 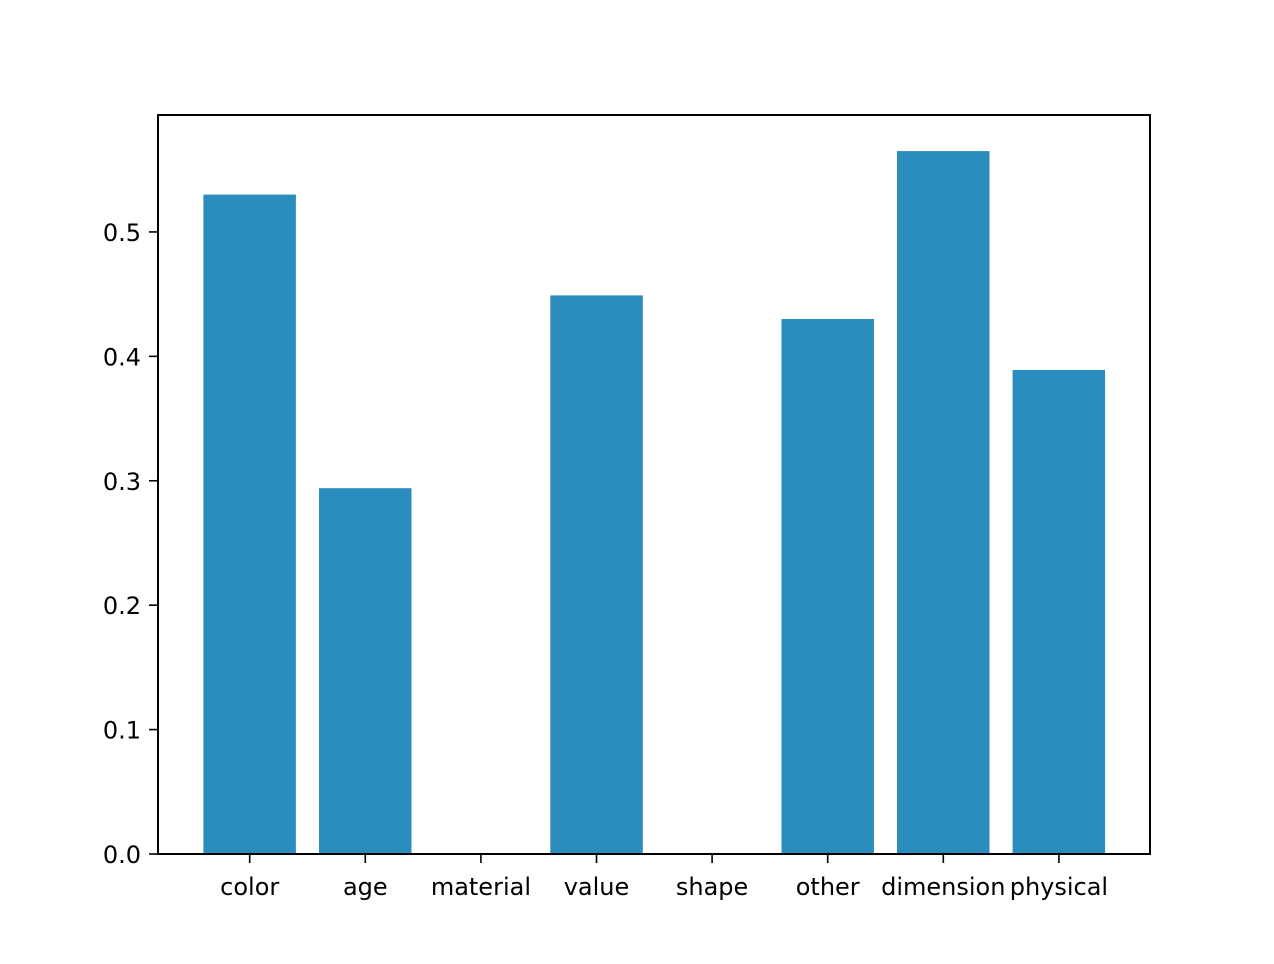 What do you see at coordinates (597, 887) in the screenshot?
I see `x-tick-label: value` at bounding box center [597, 887].